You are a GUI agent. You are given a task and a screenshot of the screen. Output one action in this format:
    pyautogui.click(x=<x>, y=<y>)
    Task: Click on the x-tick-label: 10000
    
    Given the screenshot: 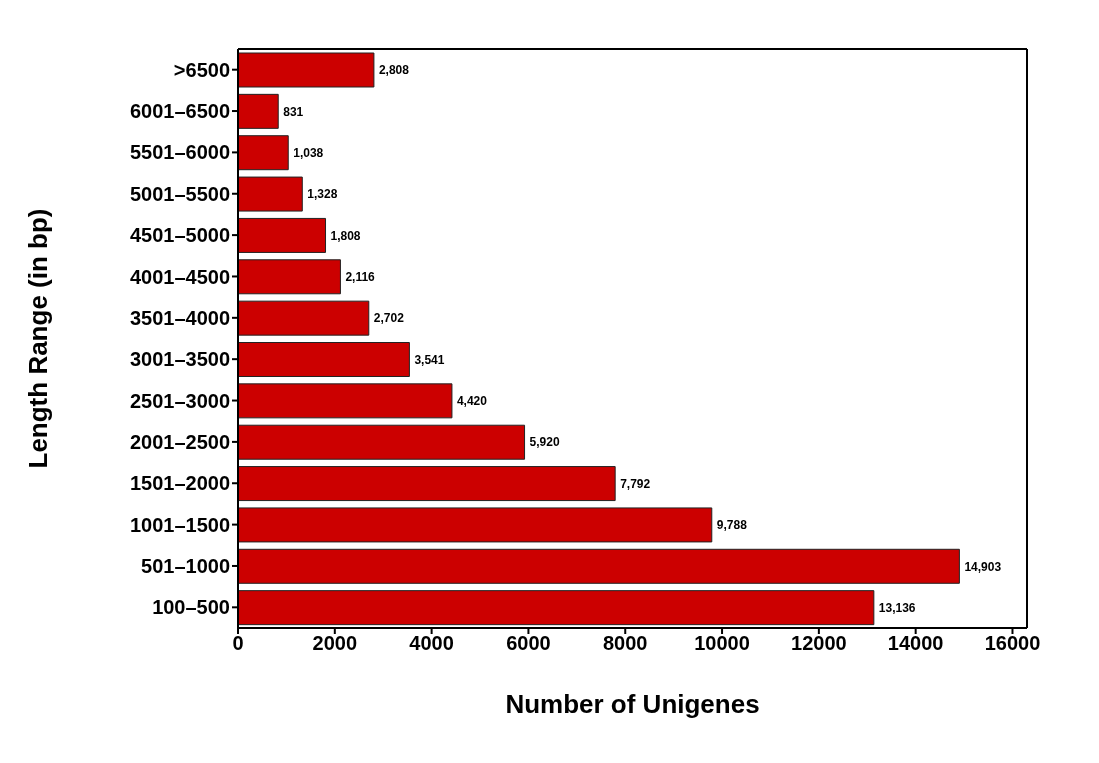 What is the action you would take?
    pyautogui.click(x=722, y=643)
    